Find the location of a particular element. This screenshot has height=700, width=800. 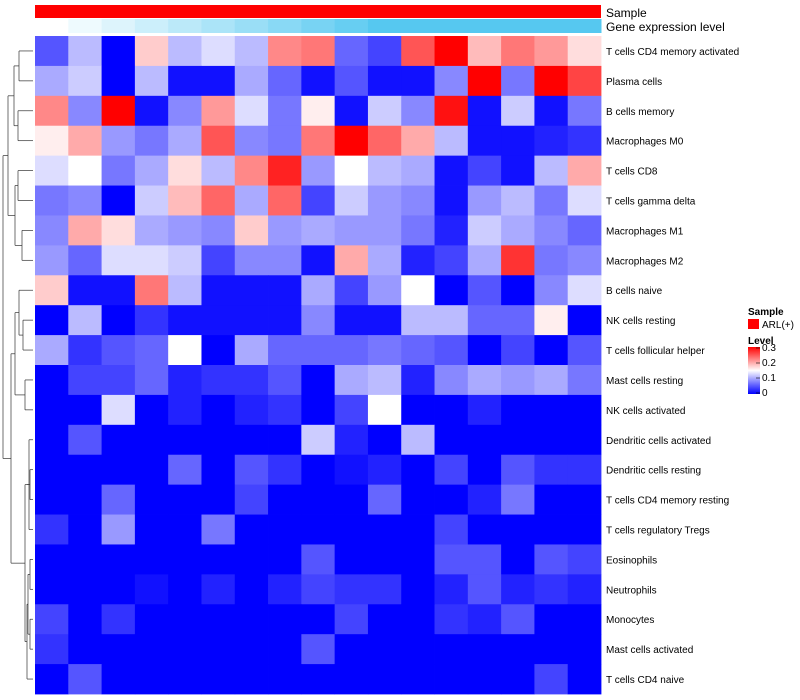

row-label: T cells CD4 memory activated is located at coordinates (672, 52).